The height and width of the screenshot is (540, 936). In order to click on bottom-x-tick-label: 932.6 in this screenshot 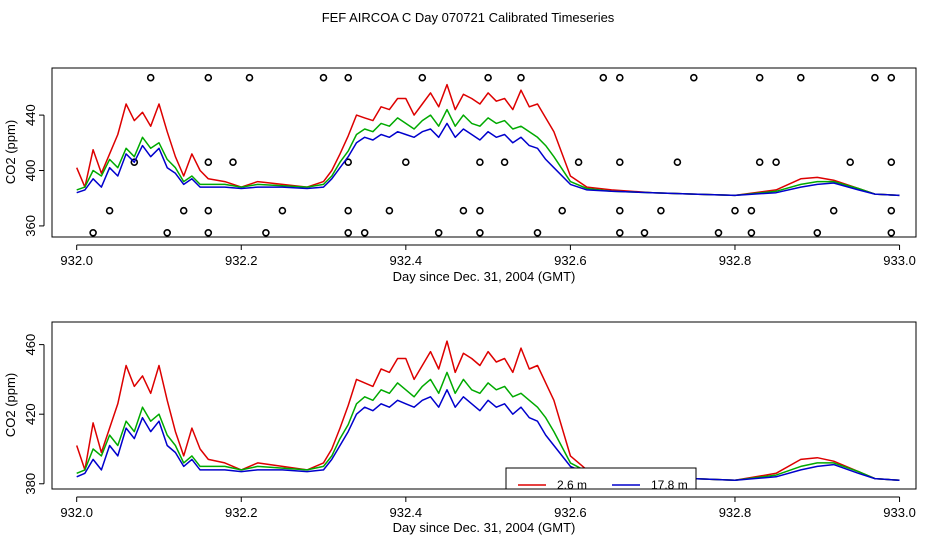, I will do `click(570, 512)`.